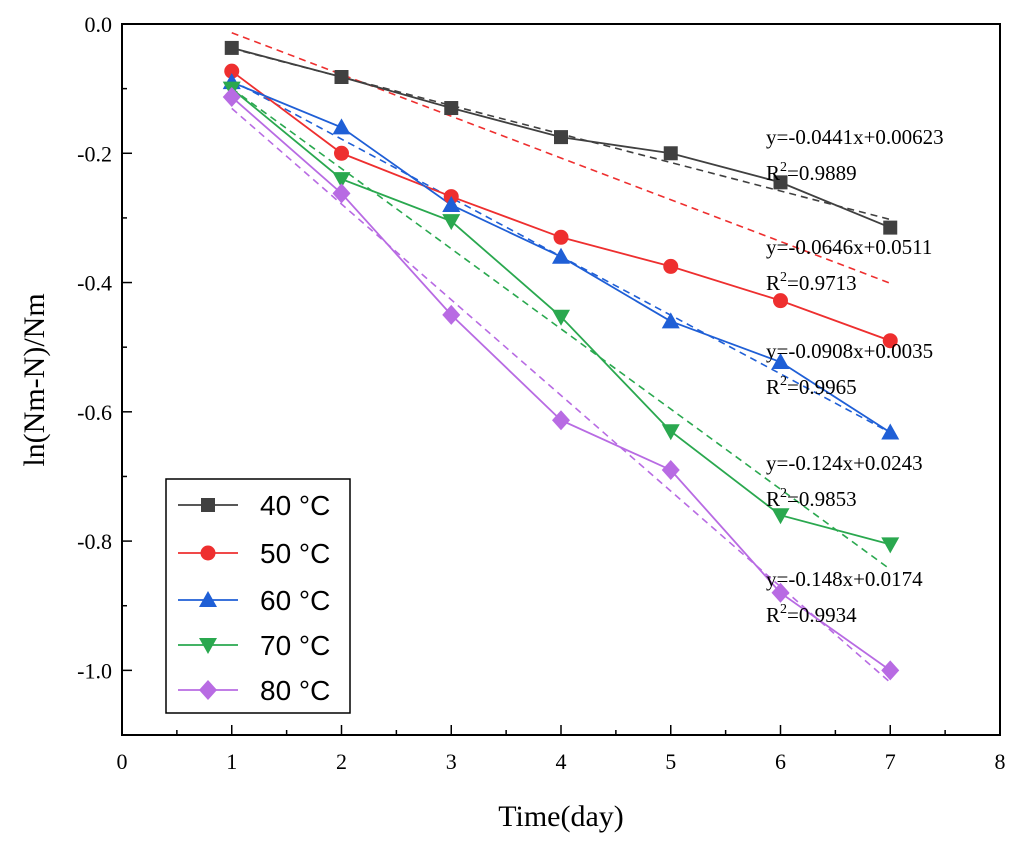  I want to click on fit-equation: y=-0.124x+0.0243, so click(844, 463).